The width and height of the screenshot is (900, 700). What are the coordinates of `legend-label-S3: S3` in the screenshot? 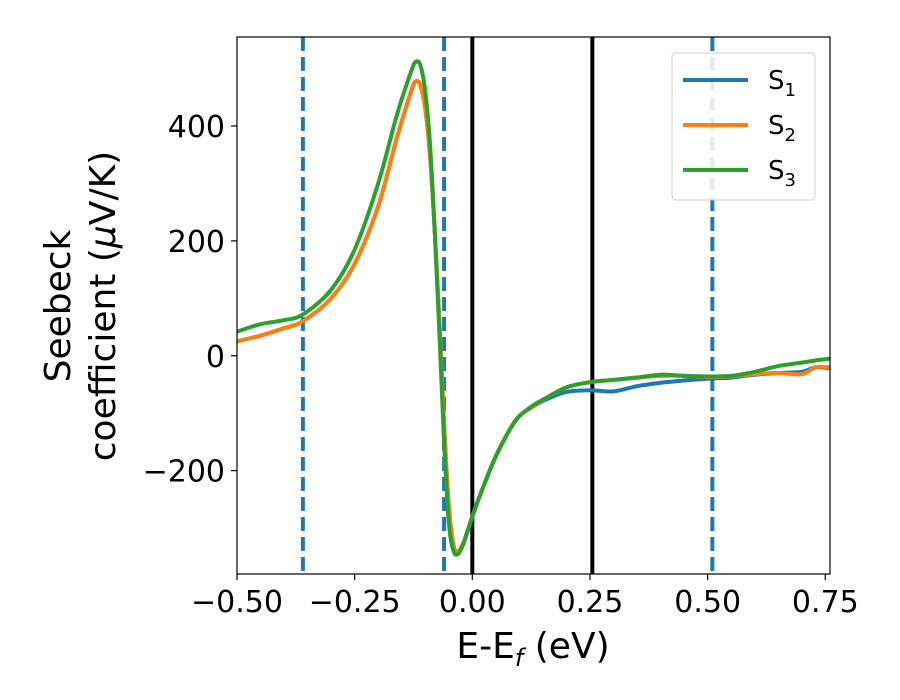 It's located at (782, 173).